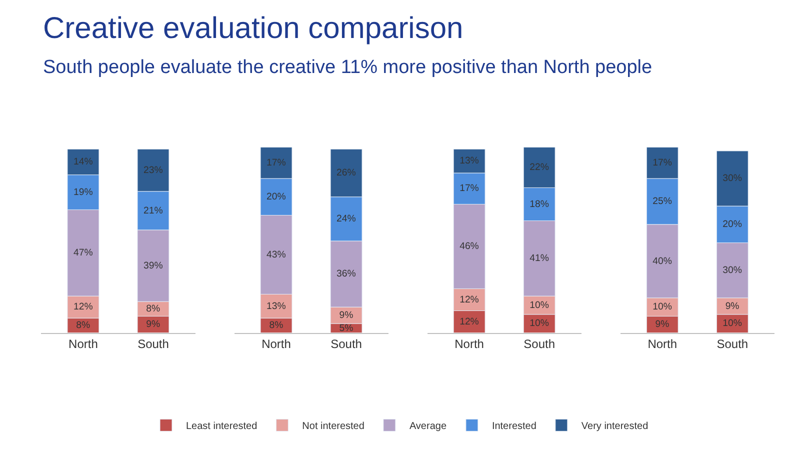 The height and width of the screenshot is (450, 800). What do you see at coordinates (347, 67) in the screenshot?
I see `text: South people evaluate the creative 11% more positive than North people` at bounding box center [347, 67].